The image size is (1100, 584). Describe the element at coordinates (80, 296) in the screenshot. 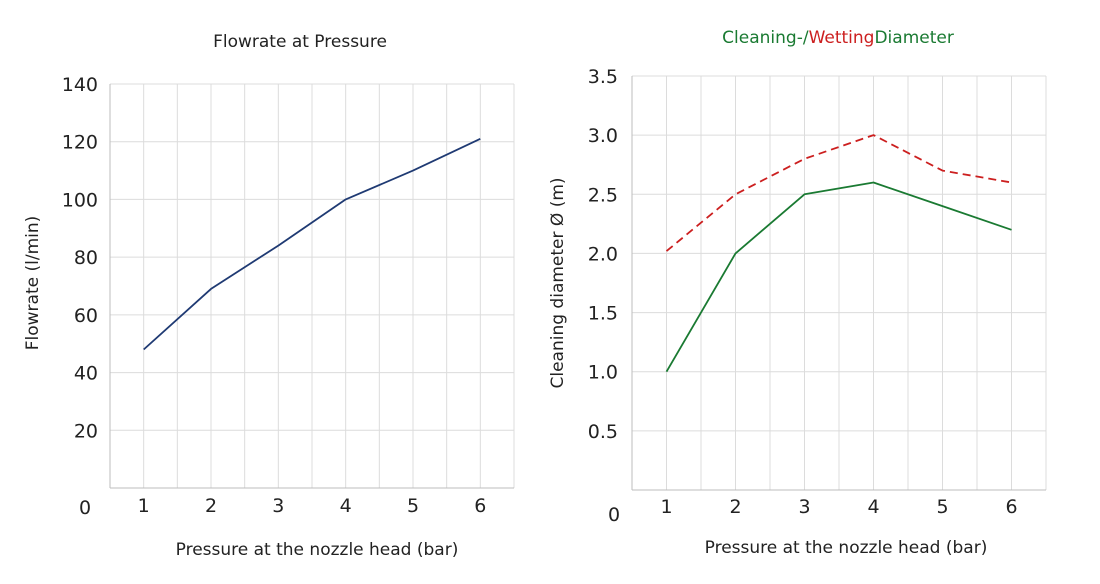

I see `flowrate-y-tick-labels: 20 40 60 80 100 120 140 0` at that location.